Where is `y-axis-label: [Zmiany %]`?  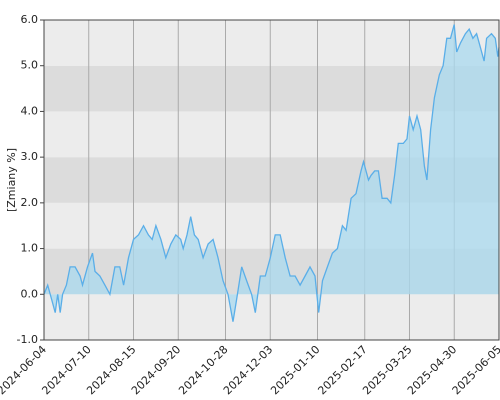
y-axis-label: [Zmiany %] is located at coordinates (11, 180).